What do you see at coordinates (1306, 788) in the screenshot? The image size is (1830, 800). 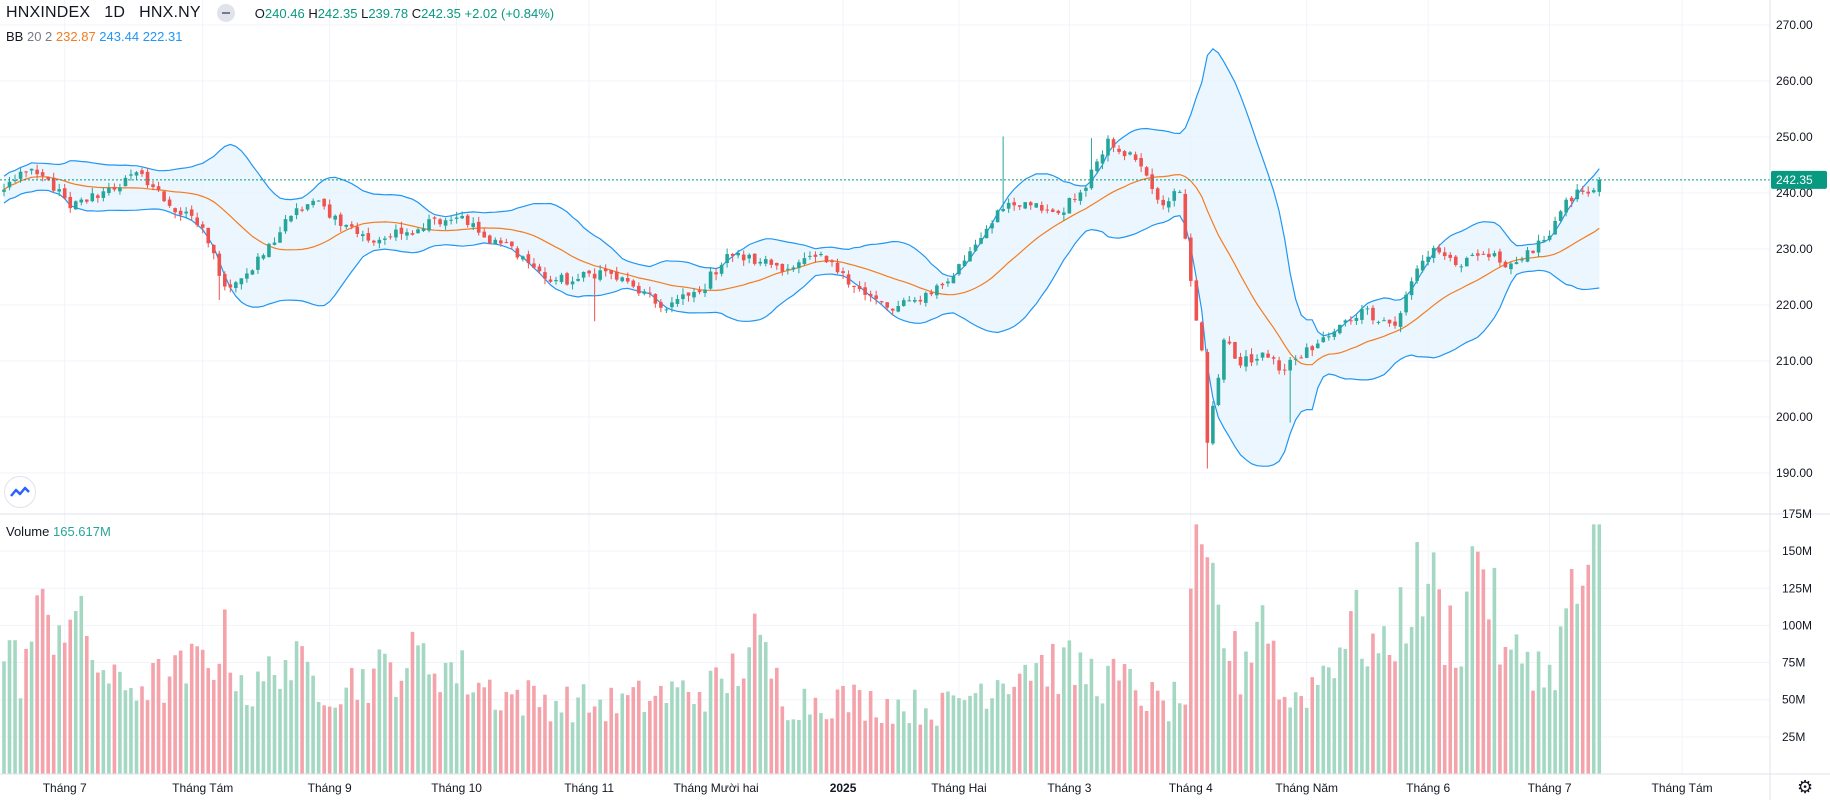 I see `time-tick-label: Tháng Năm` at bounding box center [1306, 788].